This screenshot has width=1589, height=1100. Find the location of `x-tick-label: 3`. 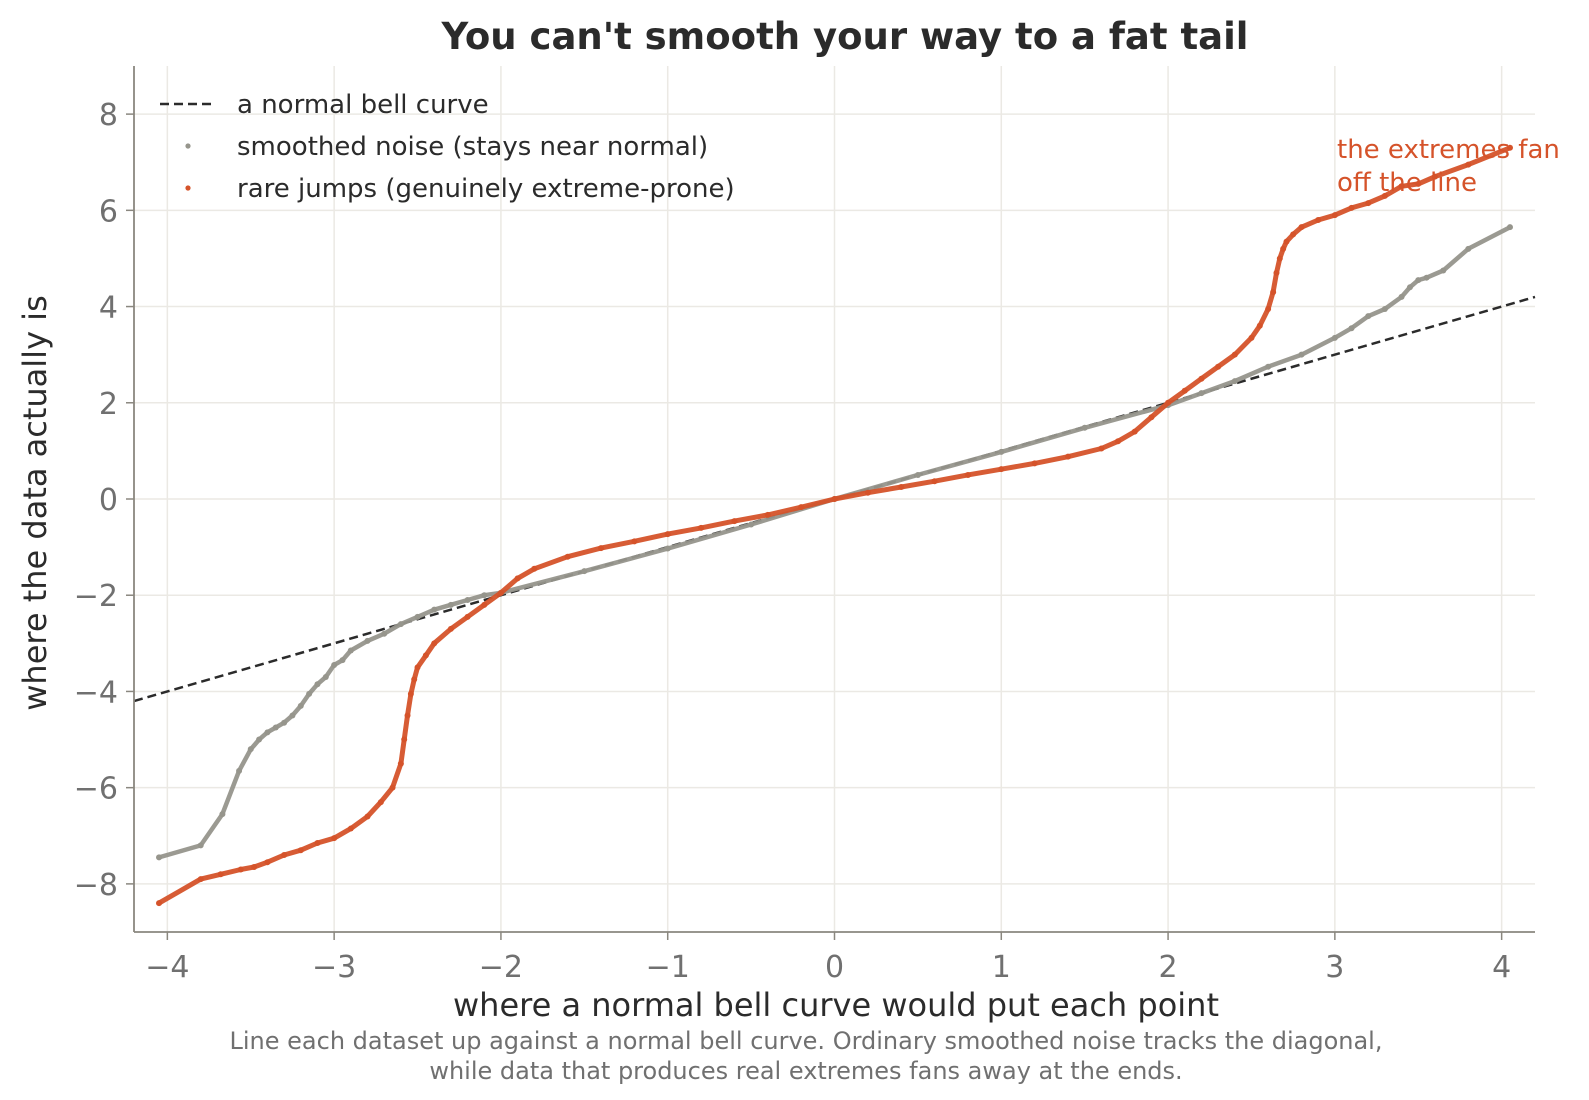

x-tick-label: 3 is located at coordinates (1334, 967).